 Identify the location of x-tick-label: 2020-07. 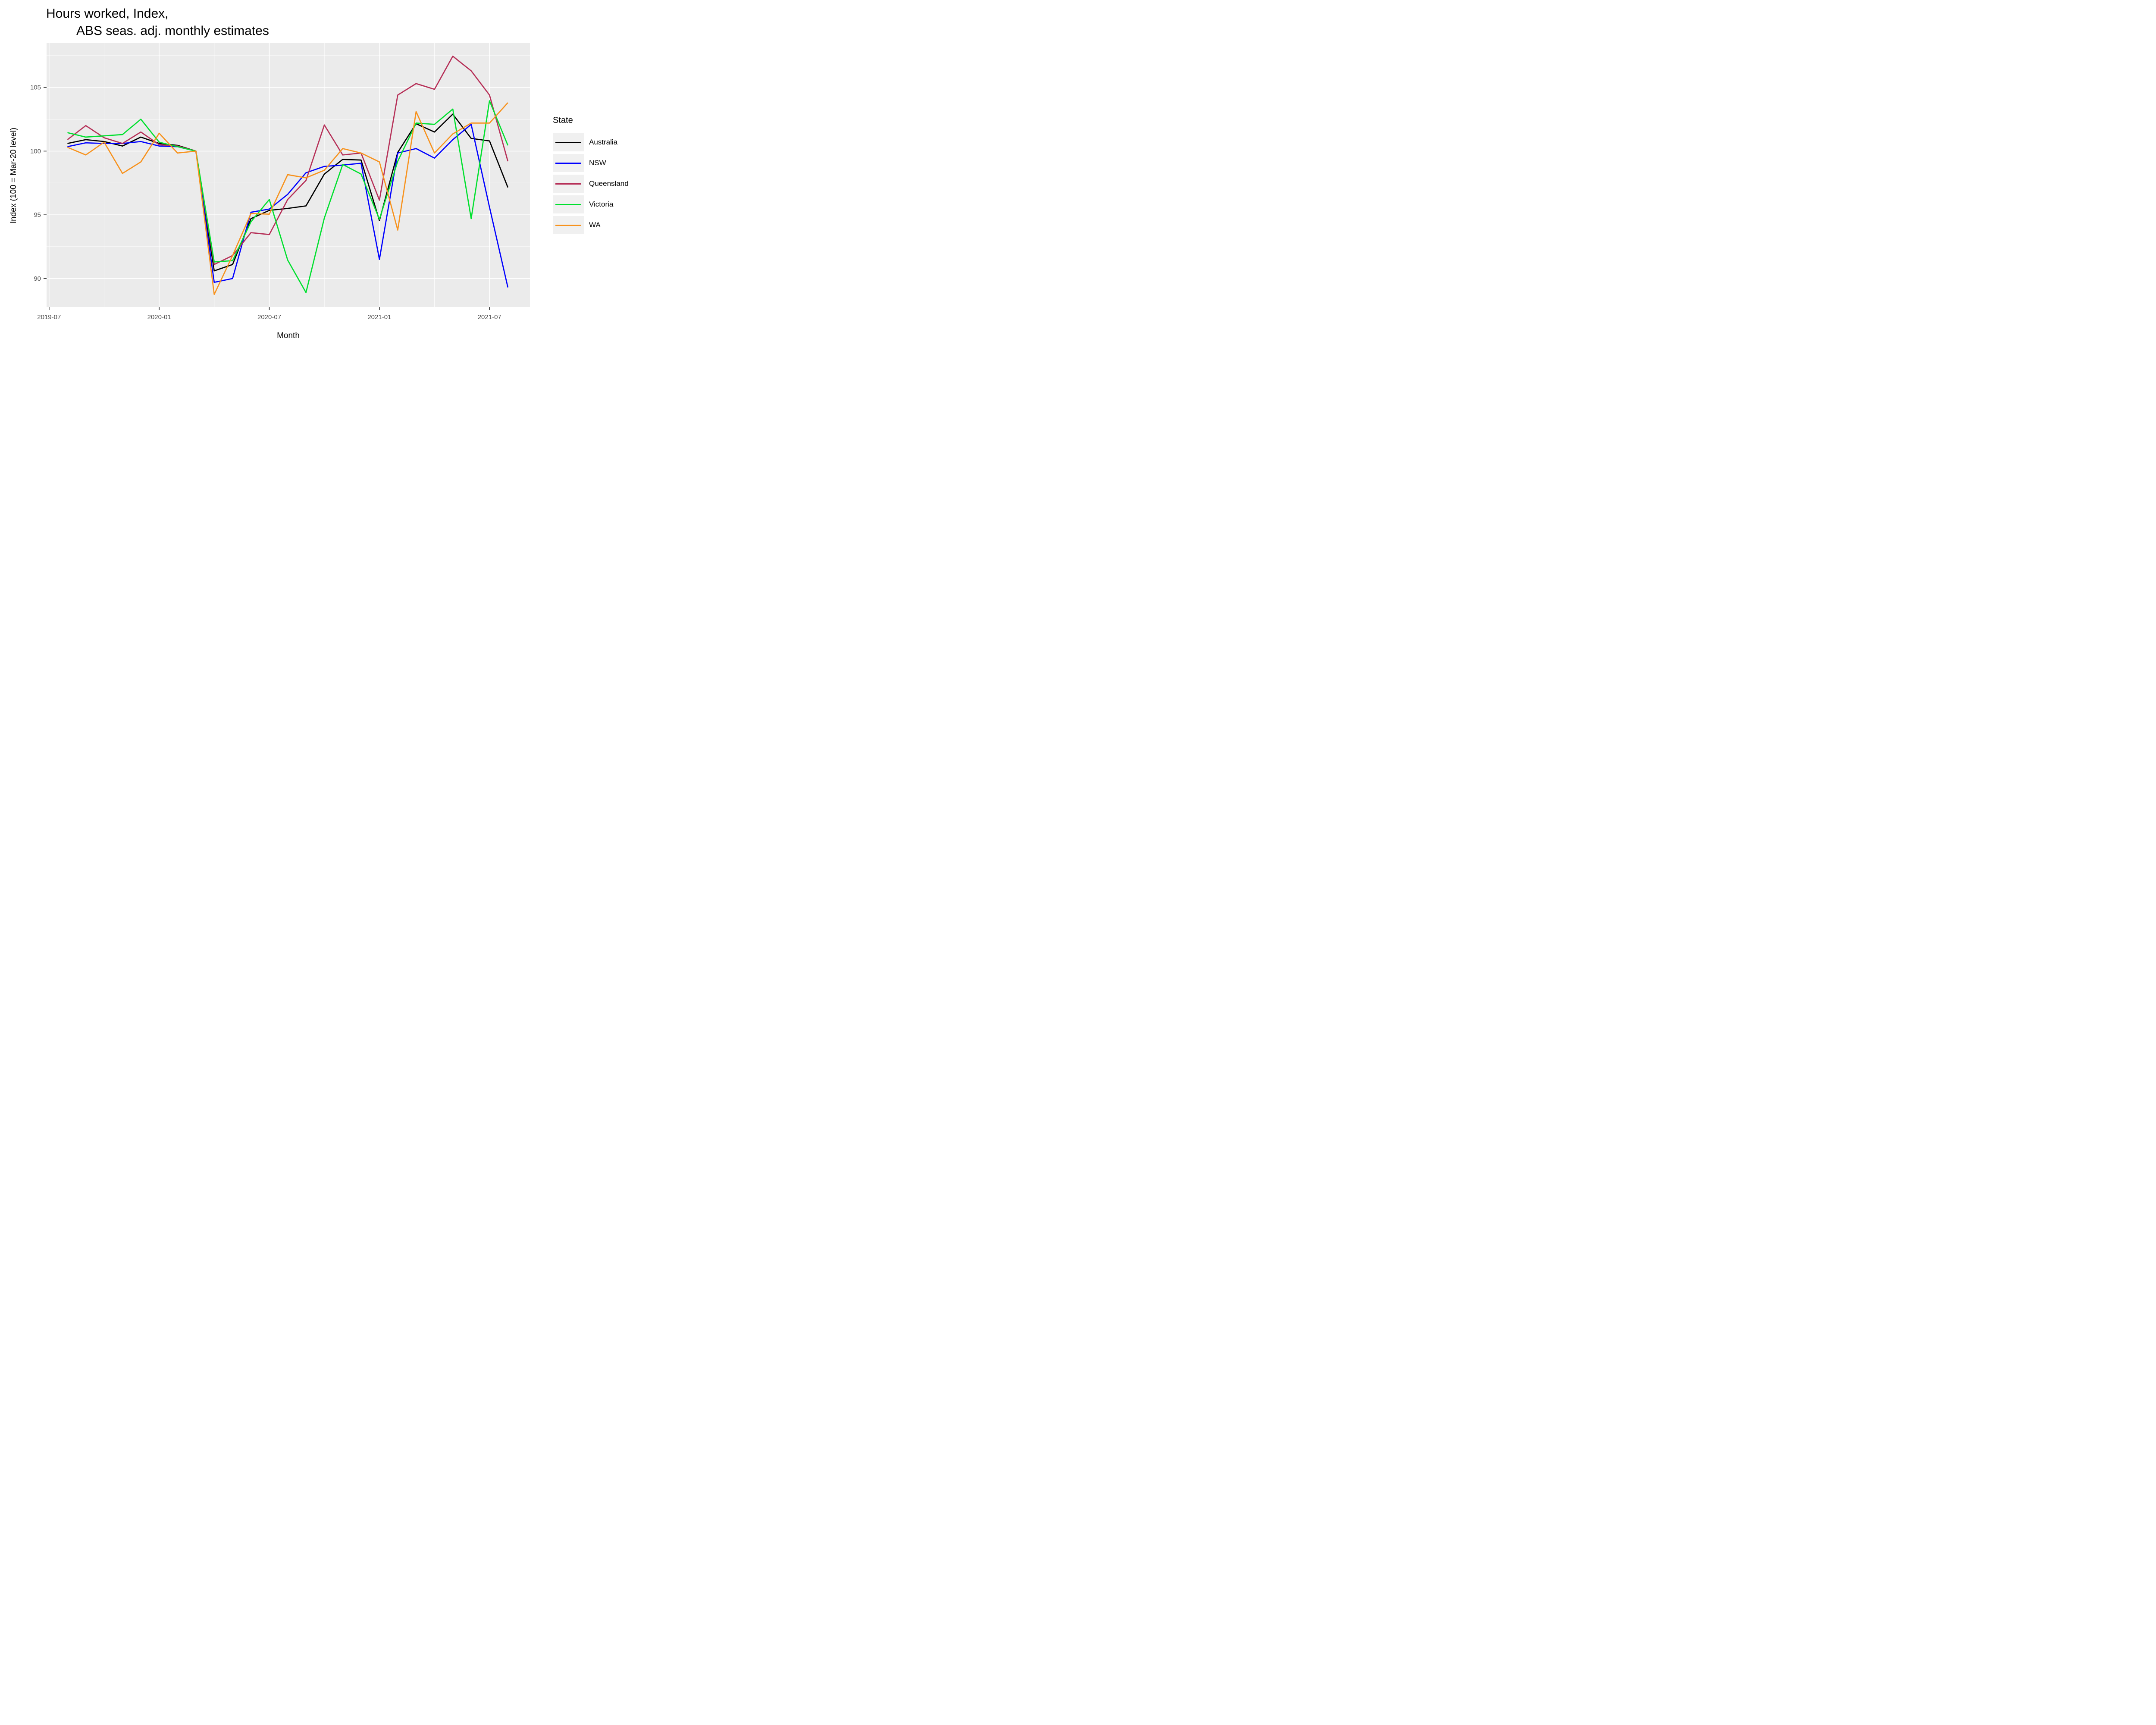
(269, 317).